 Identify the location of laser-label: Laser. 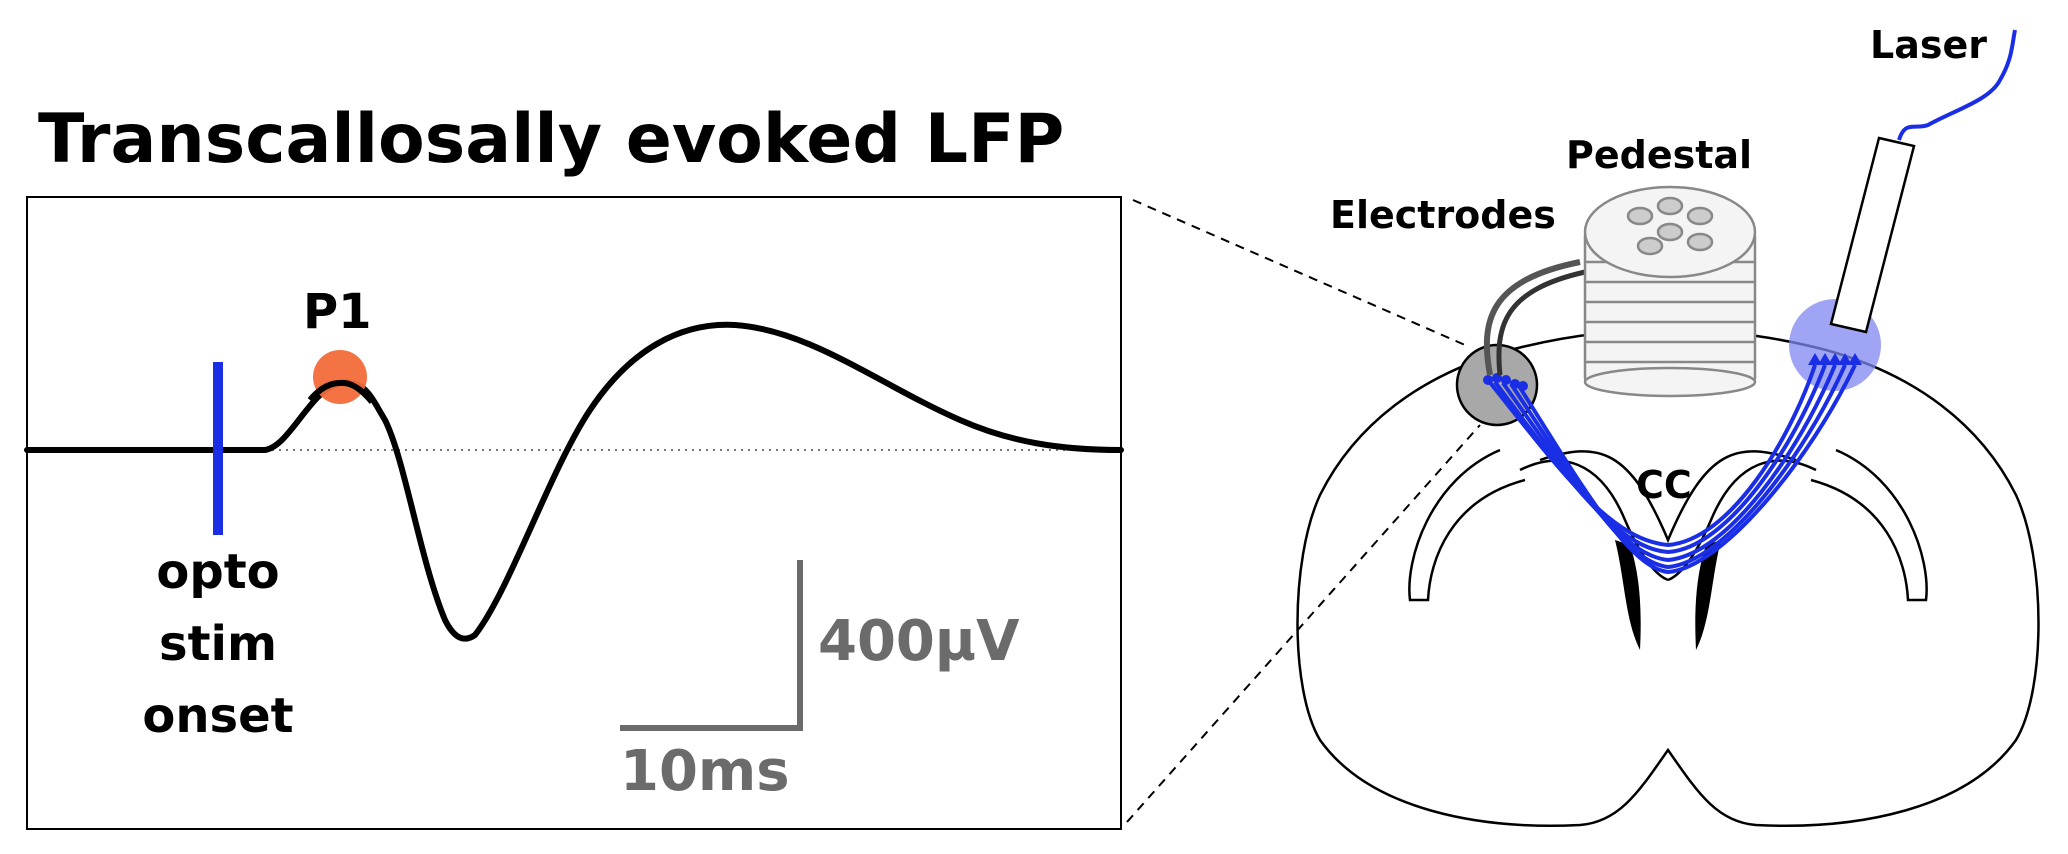
(1928, 45).